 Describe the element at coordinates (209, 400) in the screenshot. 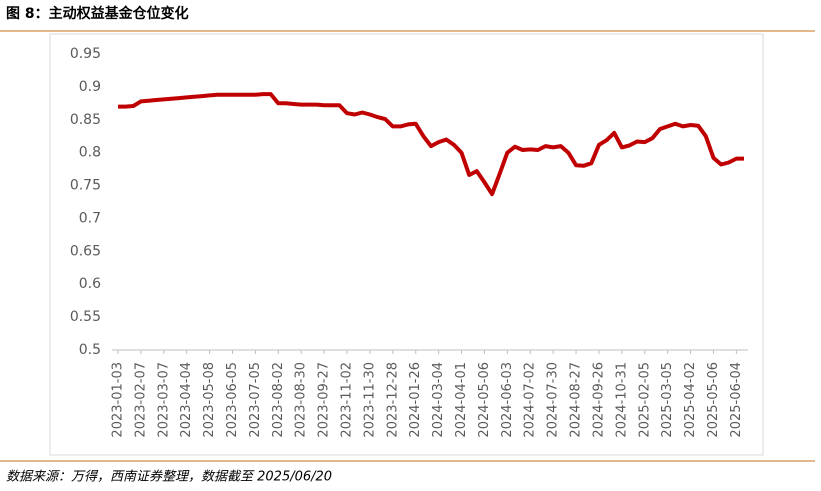

I see `x-tick-label: 2023-05-08` at that location.